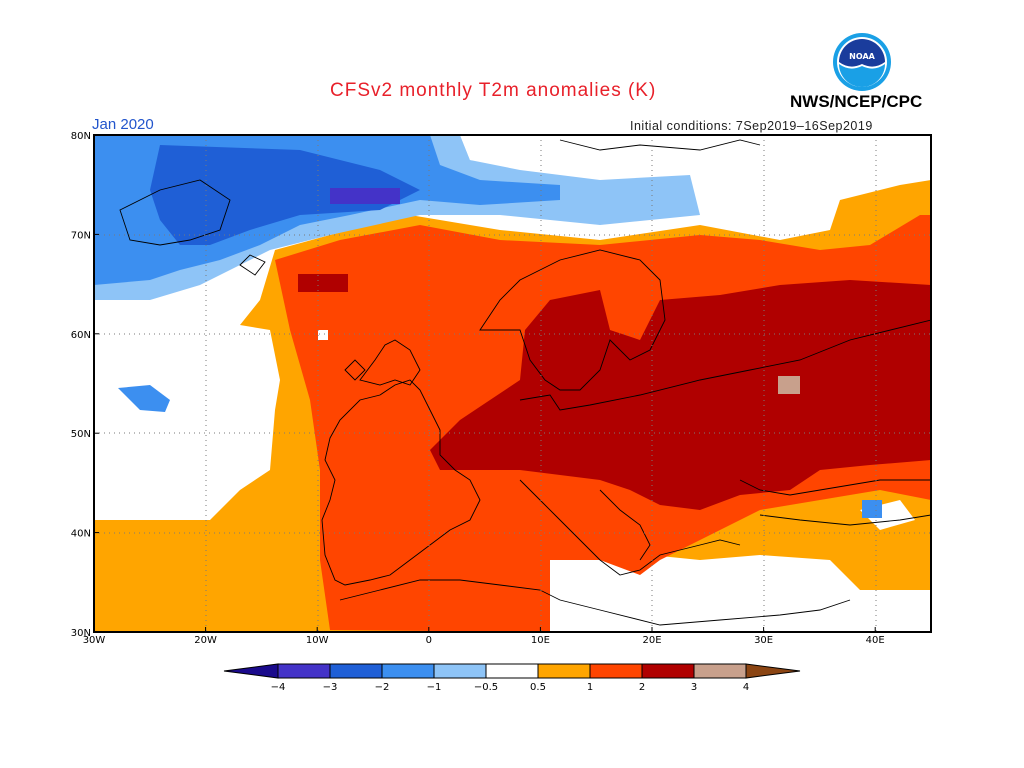  Describe the element at coordinates (875, 640) in the screenshot. I see `lon-tick-label: 40E` at that location.